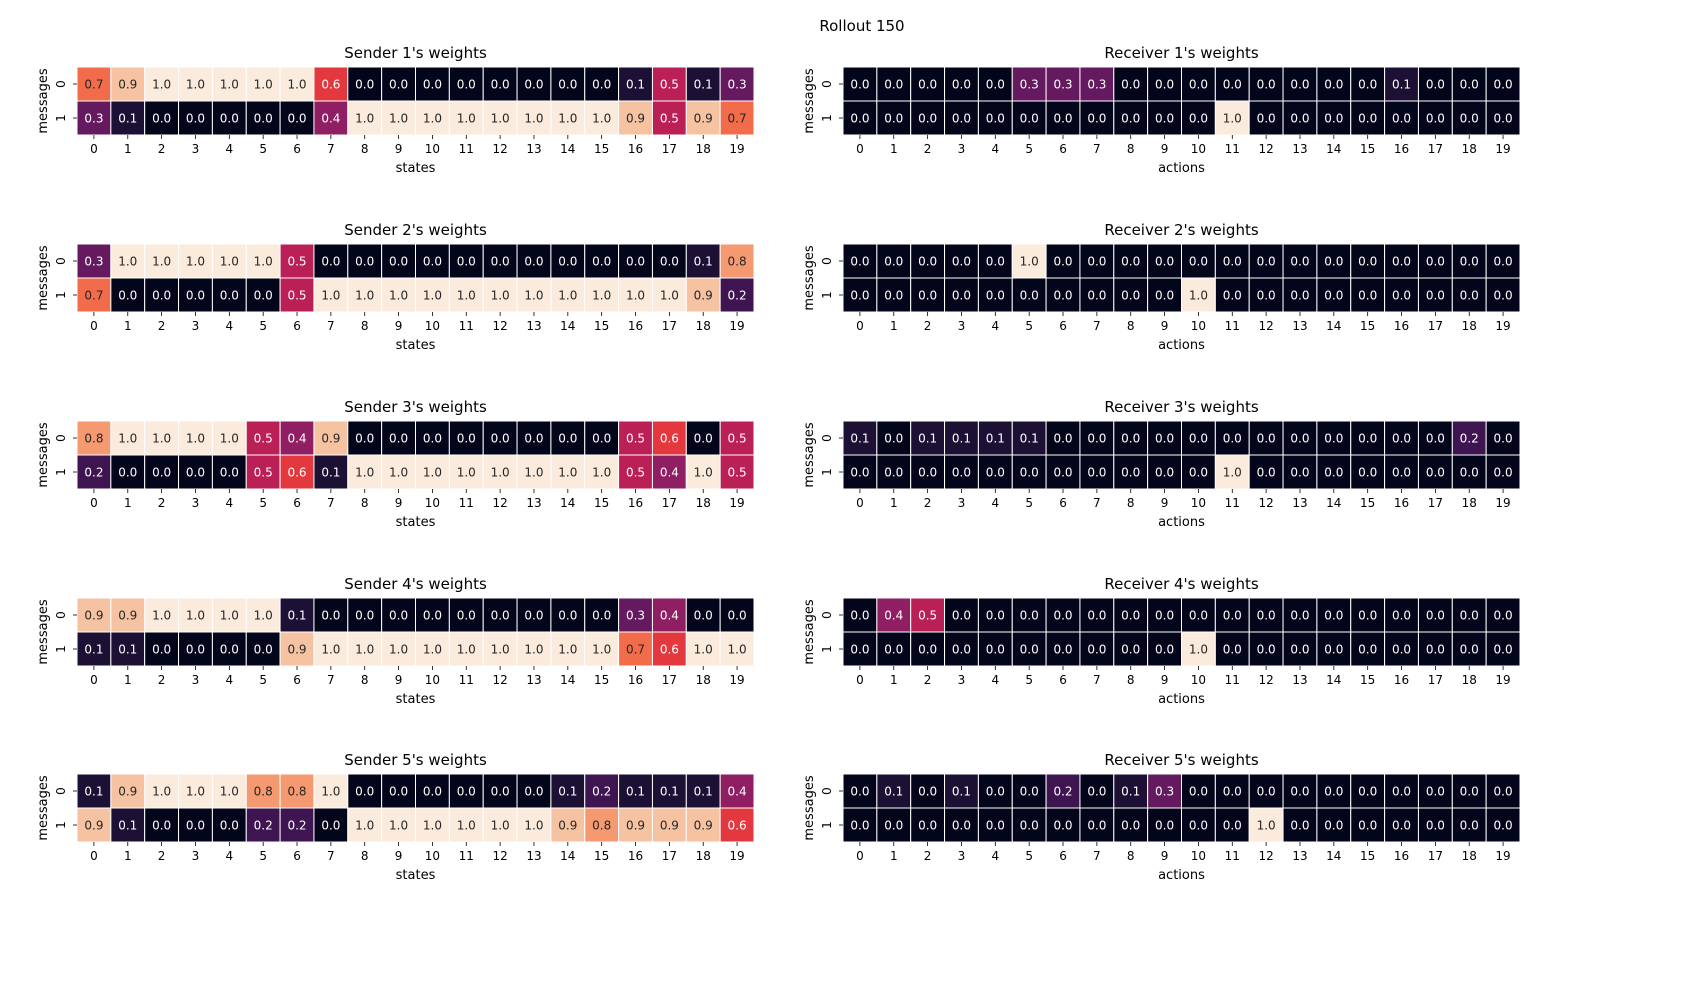 The height and width of the screenshot is (1000, 1700). What do you see at coordinates (93, 262) in the screenshot?
I see `cell-value-label: 0.3` at bounding box center [93, 262].